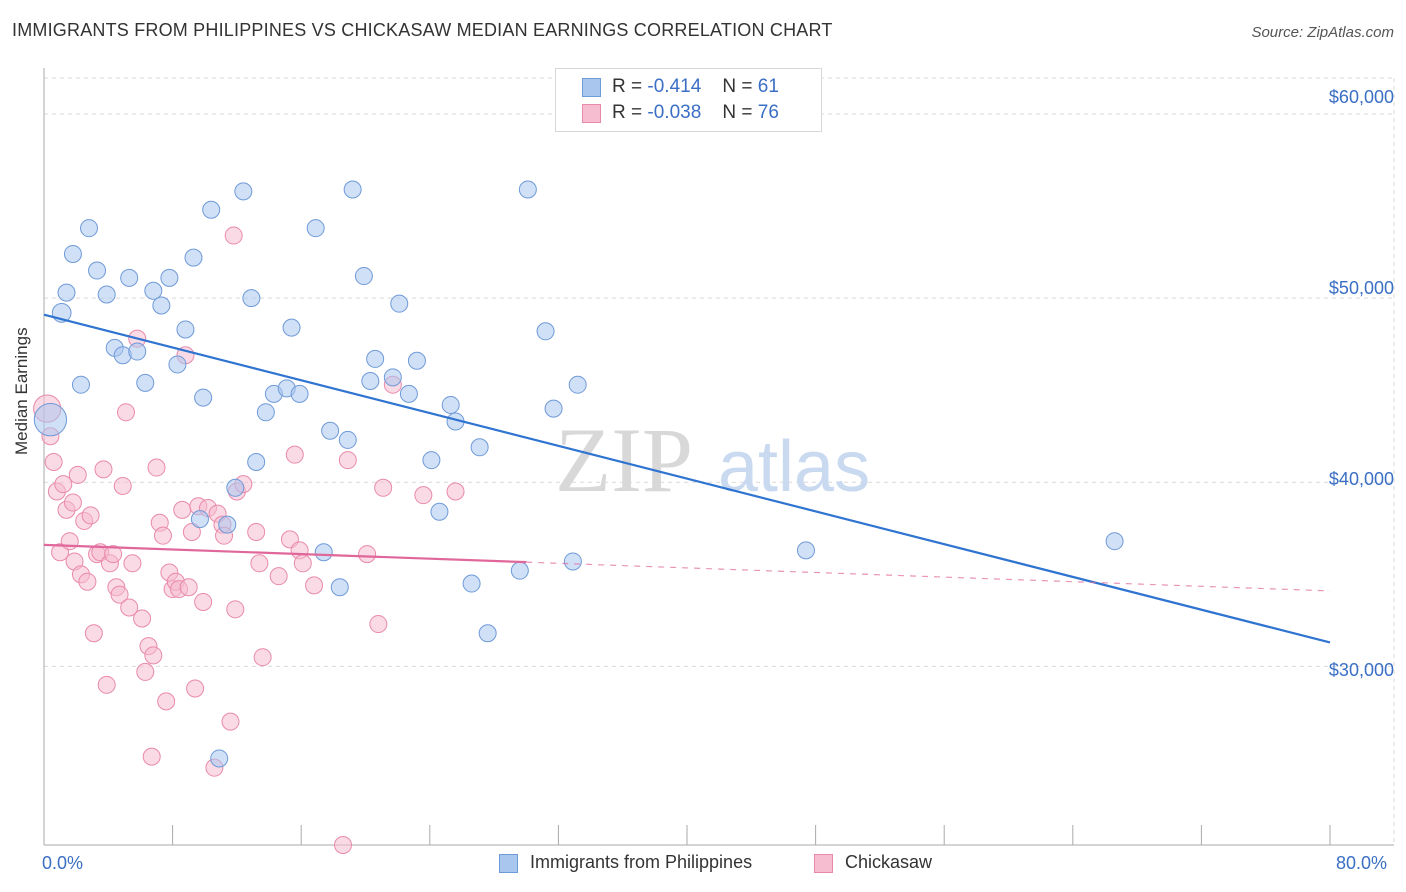 The width and height of the screenshot is (1406, 892). Describe the element at coordinates (624, 460) in the screenshot. I see `watermark-zip: ZIP` at that location.